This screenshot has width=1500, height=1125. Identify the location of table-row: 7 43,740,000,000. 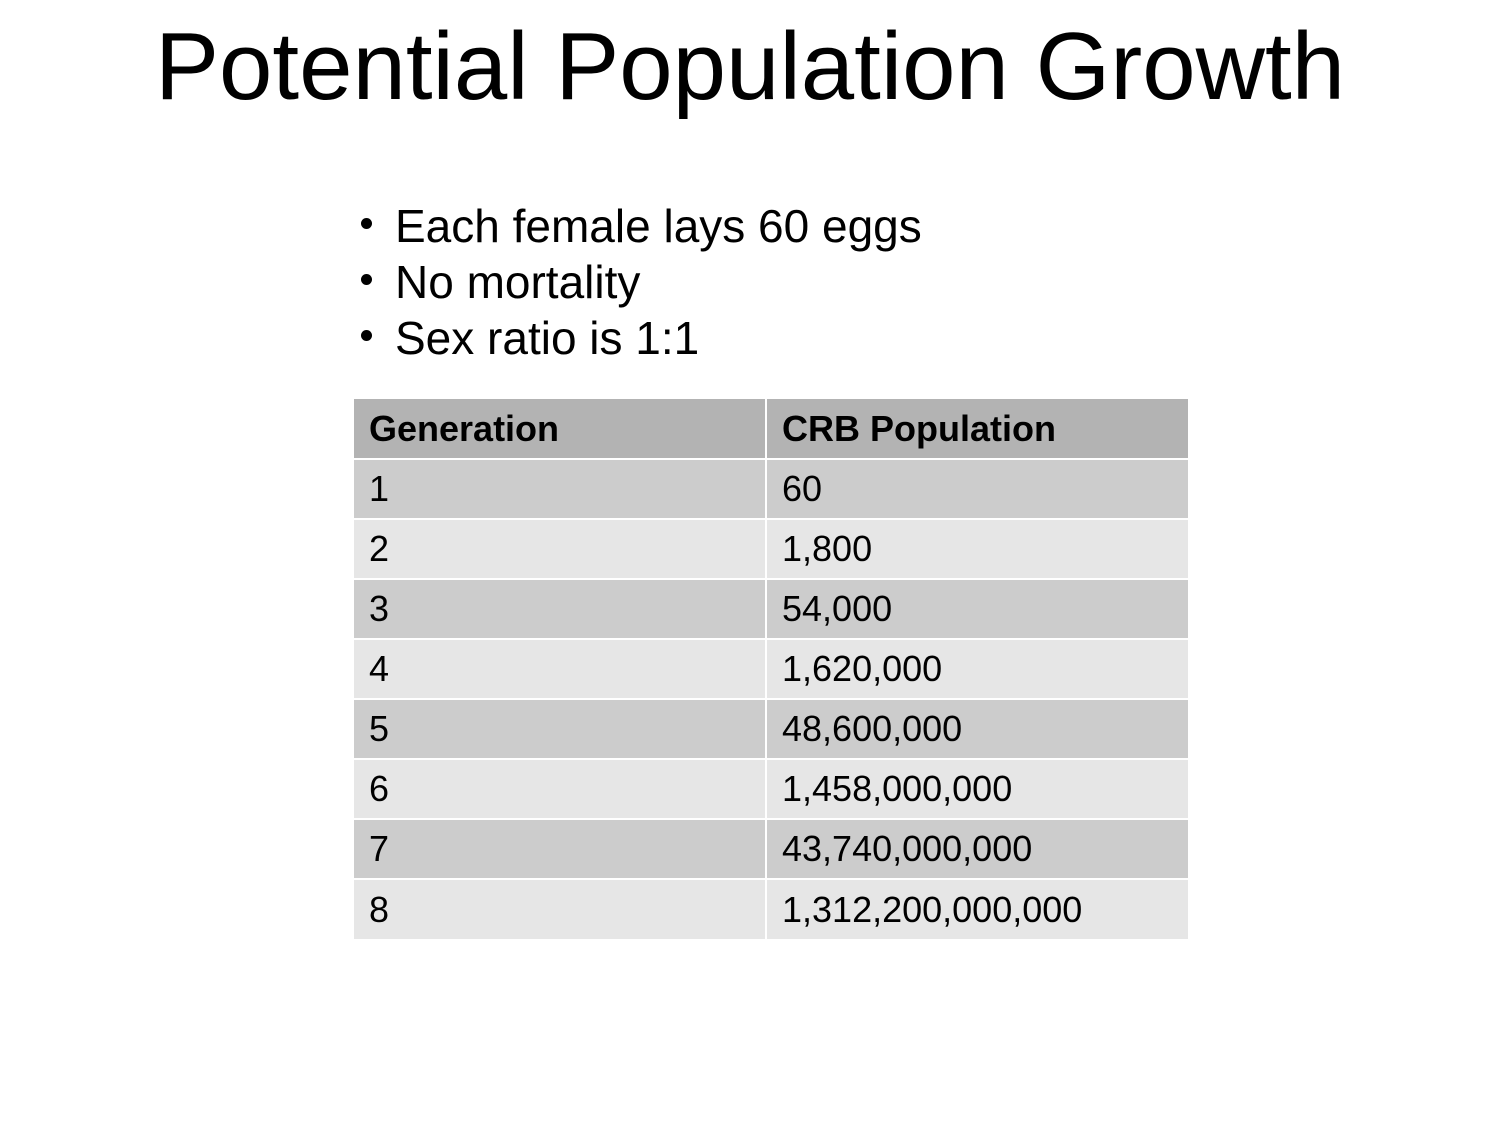
(771, 848).